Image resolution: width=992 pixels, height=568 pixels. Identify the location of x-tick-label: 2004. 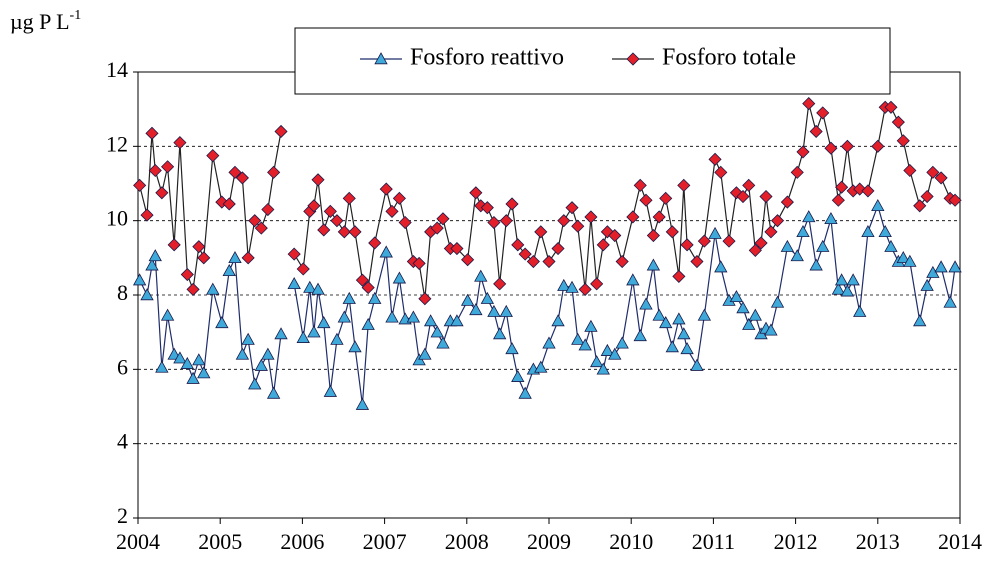
(138, 541).